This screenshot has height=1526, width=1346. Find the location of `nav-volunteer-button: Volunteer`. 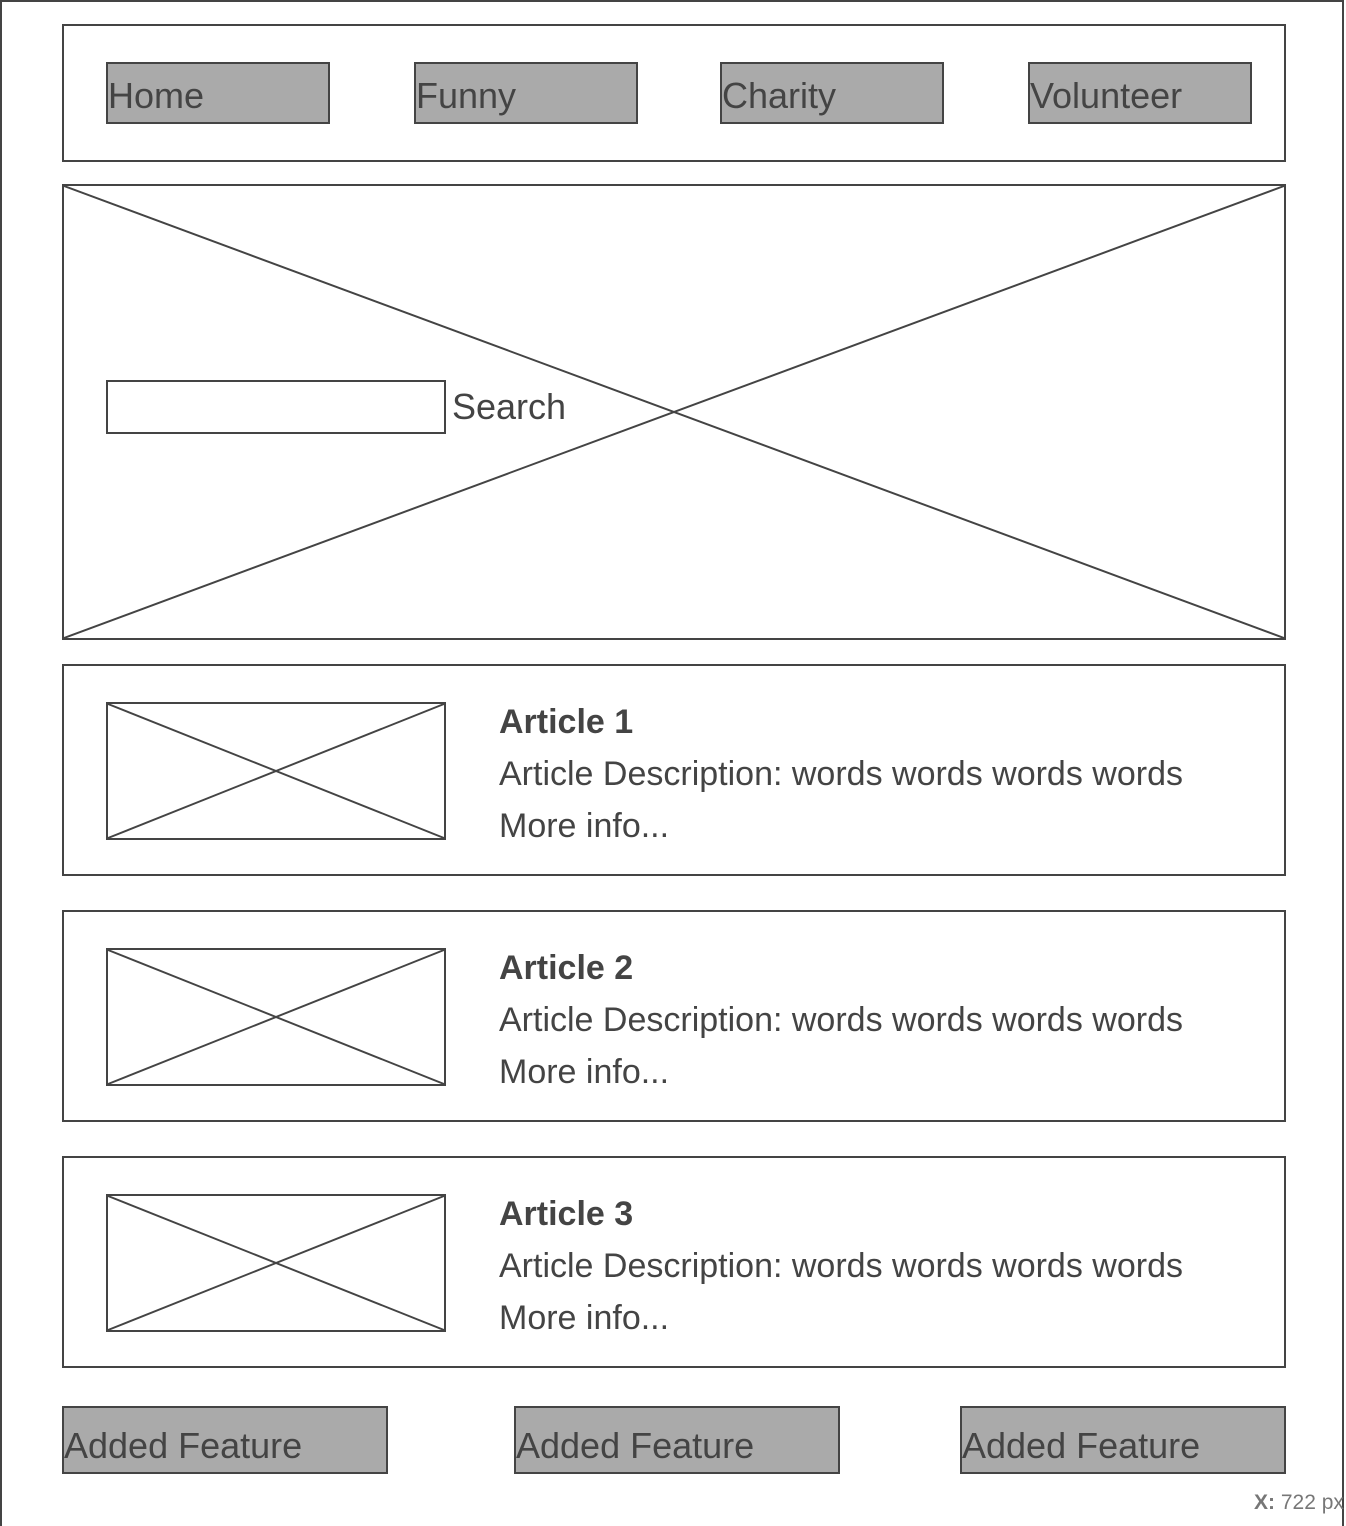

nav-volunteer-button: Volunteer is located at coordinates (1140, 93).